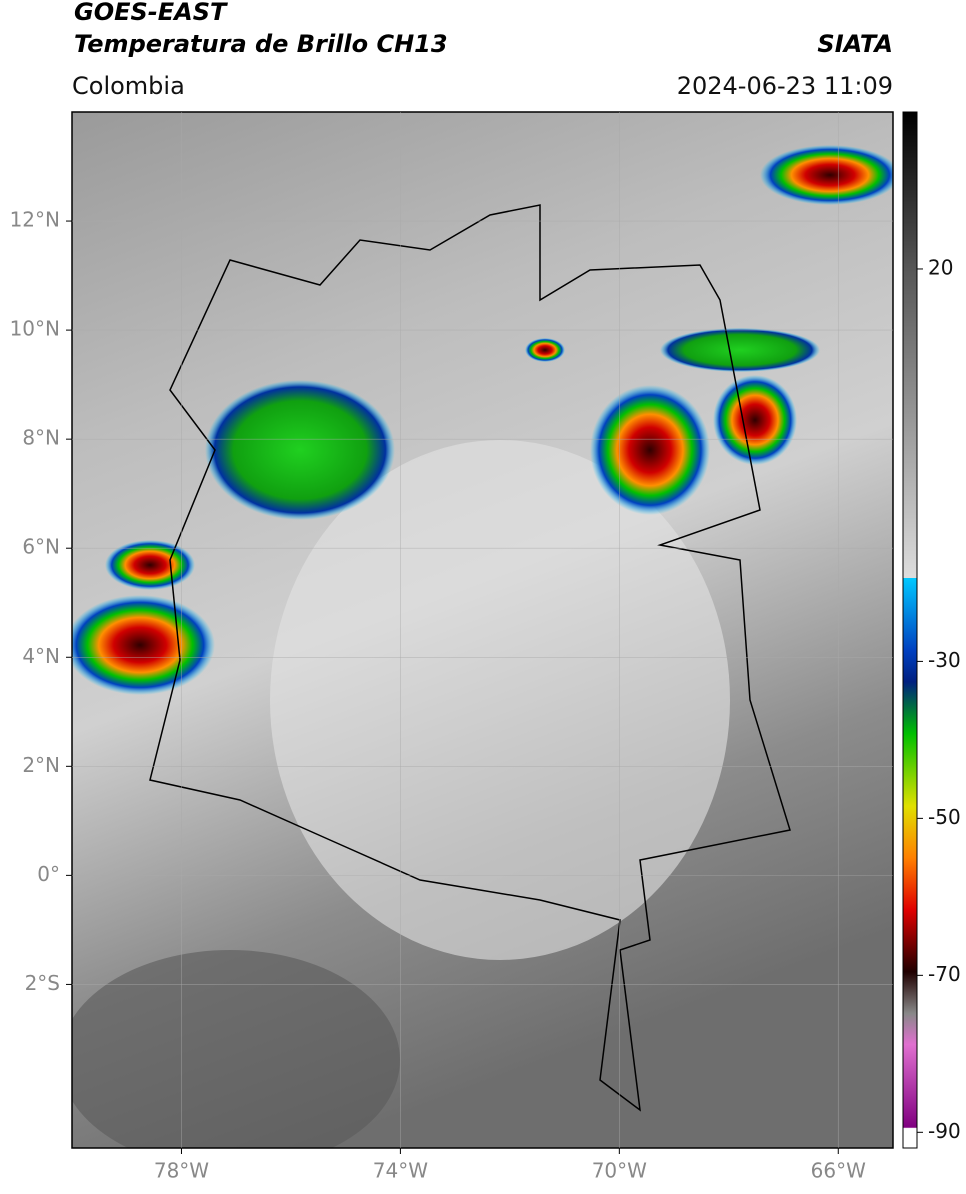 Image resolution: width=966 pixels, height=1194 pixels. What do you see at coordinates (944, 660) in the screenshot?
I see `colorbar-label: -30` at bounding box center [944, 660].